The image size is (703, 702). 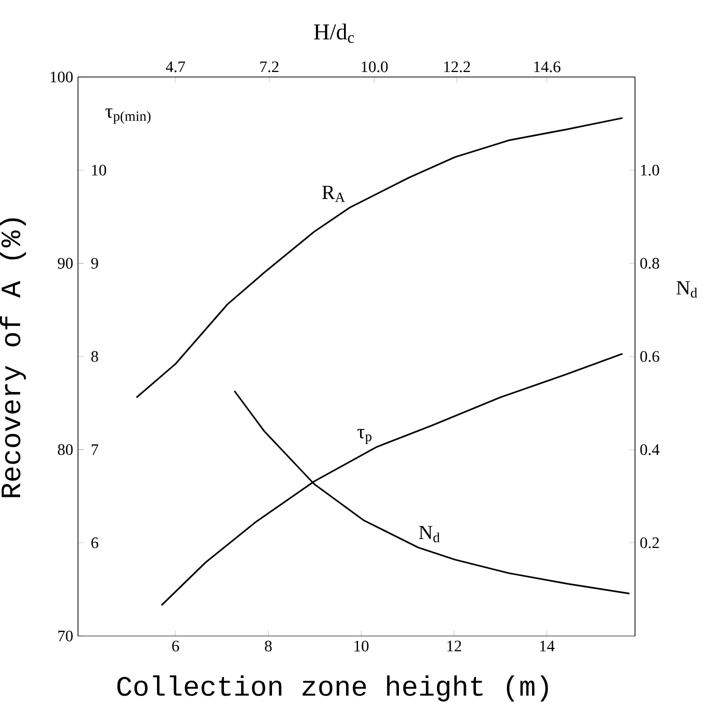 What do you see at coordinates (687, 289) in the screenshot?
I see `y3-axis-title: N$_{d}$` at bounding box center [687, 289].